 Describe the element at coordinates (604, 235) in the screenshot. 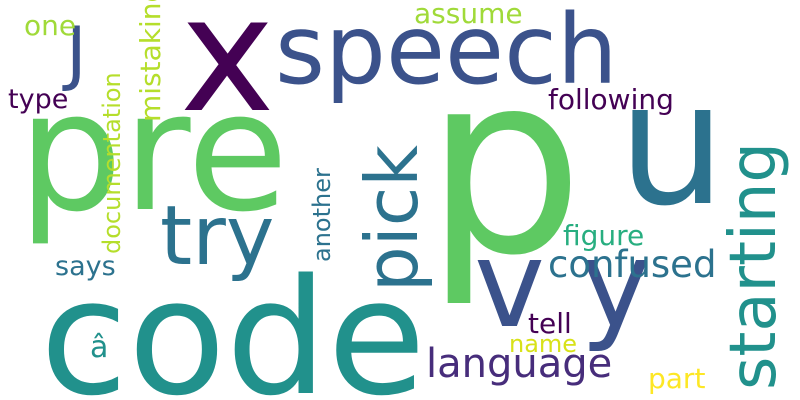

I see `word-another: figure` at that location.